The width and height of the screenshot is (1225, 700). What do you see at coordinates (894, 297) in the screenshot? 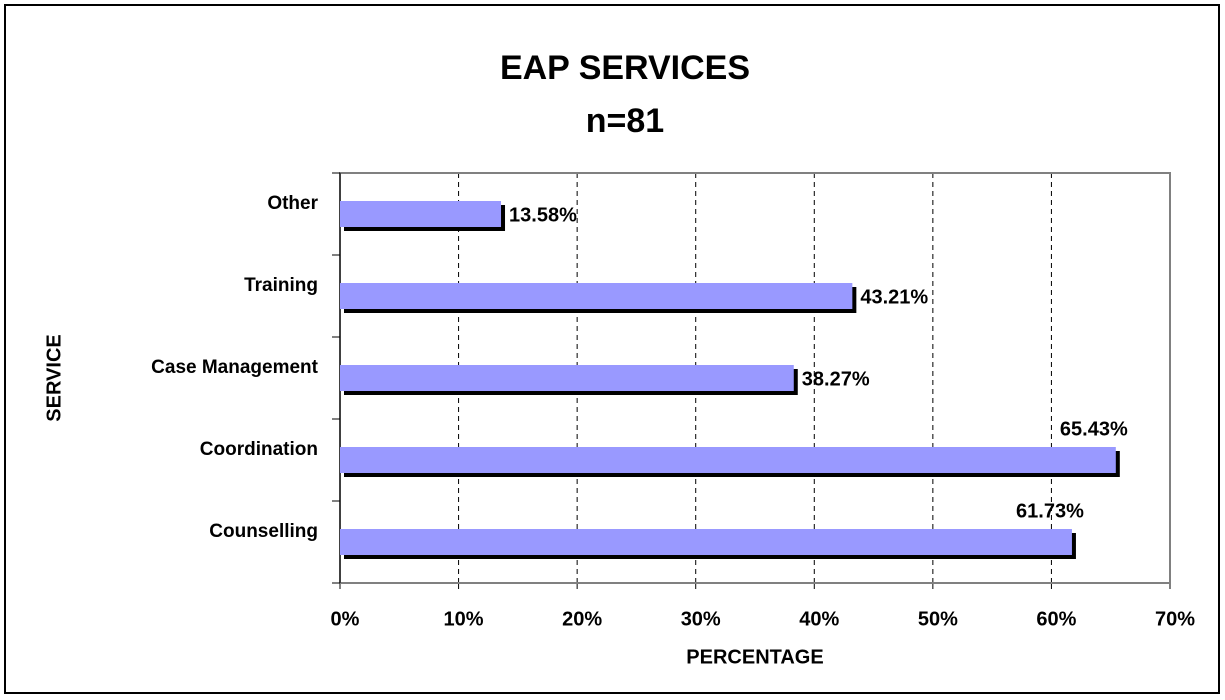
I see `data-label: 43.21%` at bounding box center [894, 297].